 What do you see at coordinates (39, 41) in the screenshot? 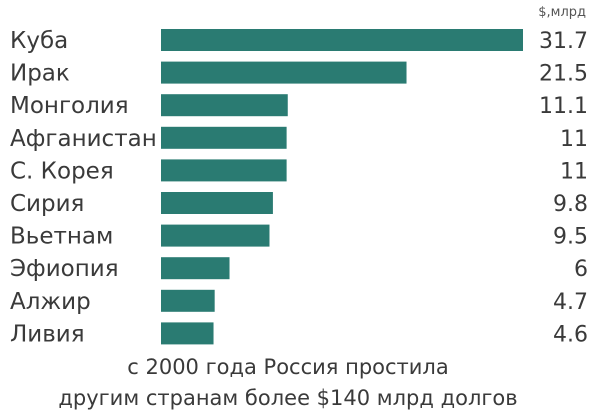
I see `category-label: Куба` at bounding box center [39, 41].